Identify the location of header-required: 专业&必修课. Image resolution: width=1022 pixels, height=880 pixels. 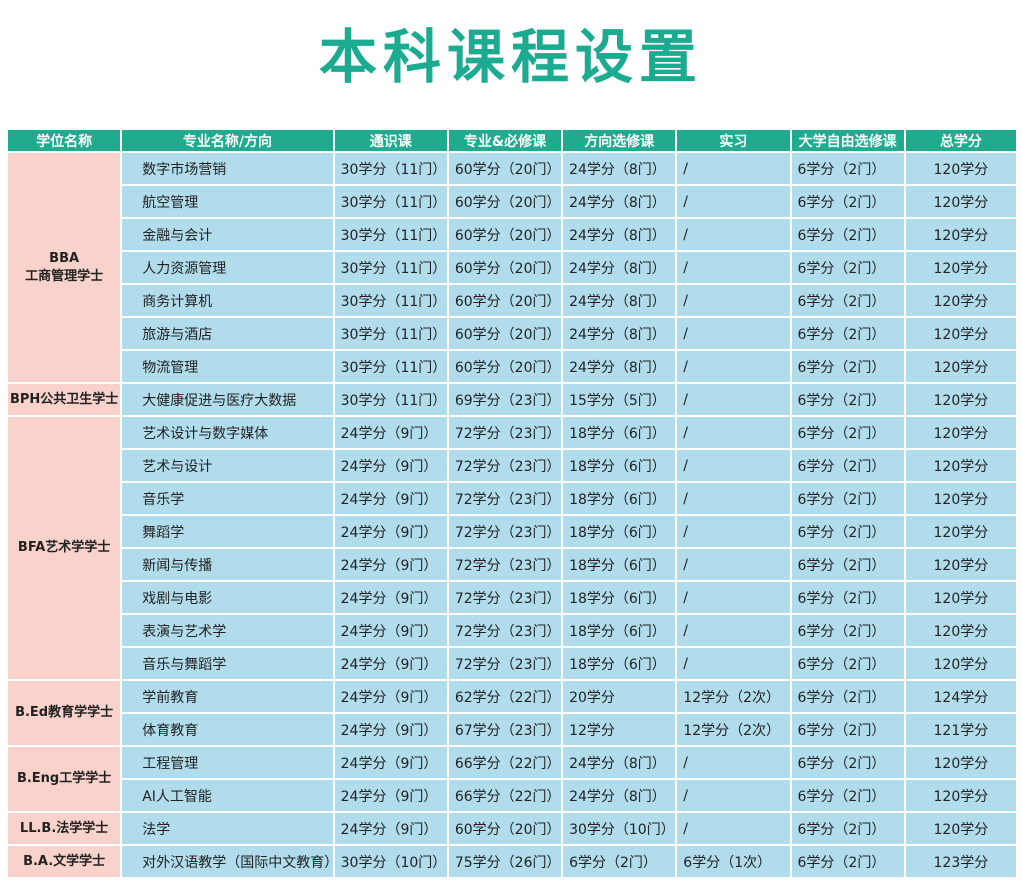
(505, 140).